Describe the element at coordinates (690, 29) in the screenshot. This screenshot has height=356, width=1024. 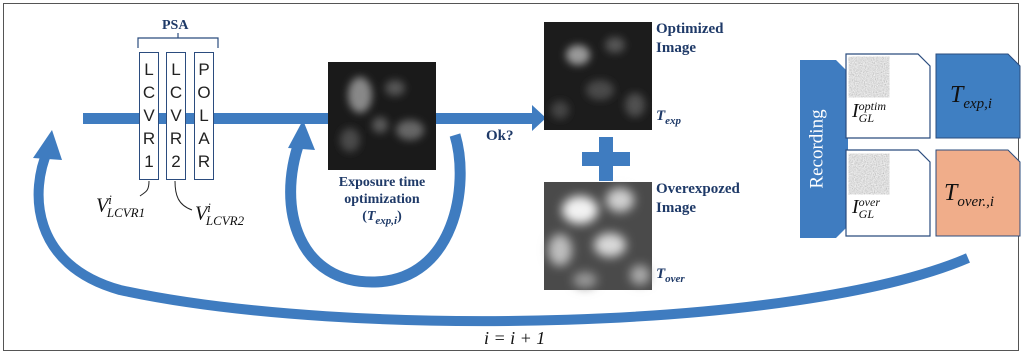
I see `optimized-line1: Optimized` at that location.